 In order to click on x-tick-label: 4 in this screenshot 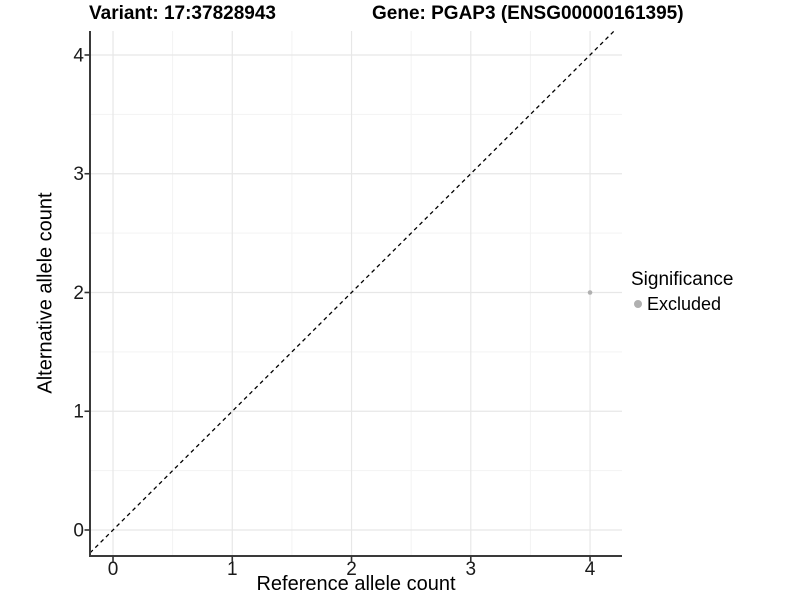, I will do `click(590, 569)`.